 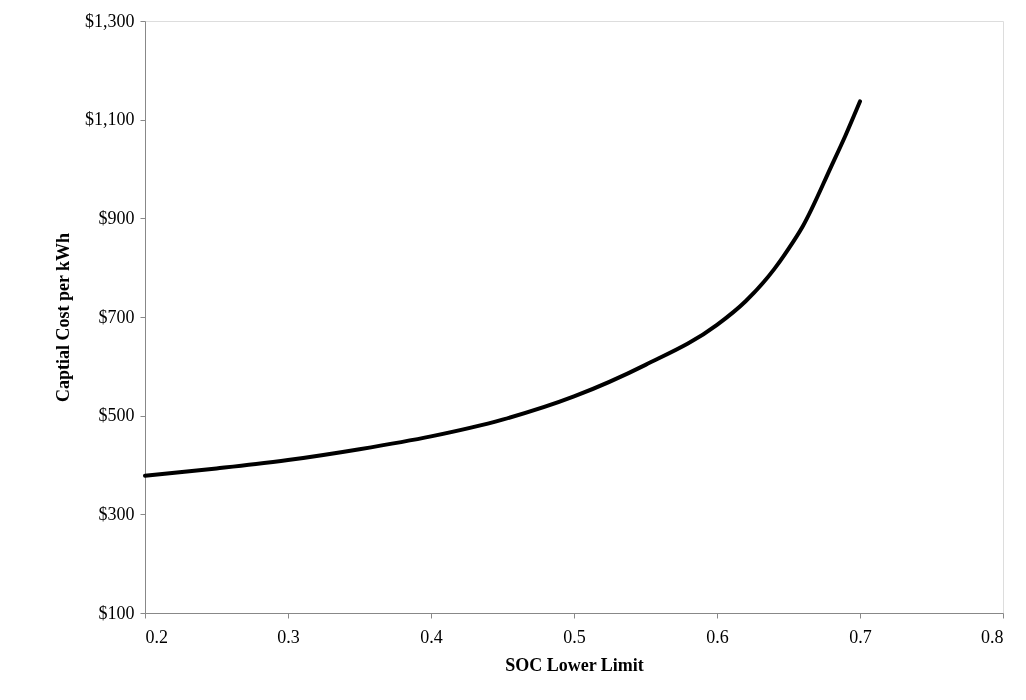 What do you see at coordinates (717, 636) in the screenshot?
I see `x-tick-label: 0.6` at bounding box center [717, 636].